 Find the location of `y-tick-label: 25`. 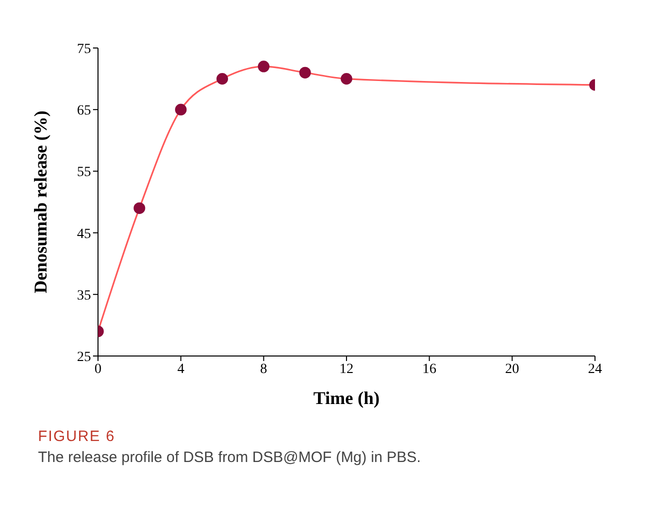

y-tick-label: 25 is located at coordinates (84, 357).